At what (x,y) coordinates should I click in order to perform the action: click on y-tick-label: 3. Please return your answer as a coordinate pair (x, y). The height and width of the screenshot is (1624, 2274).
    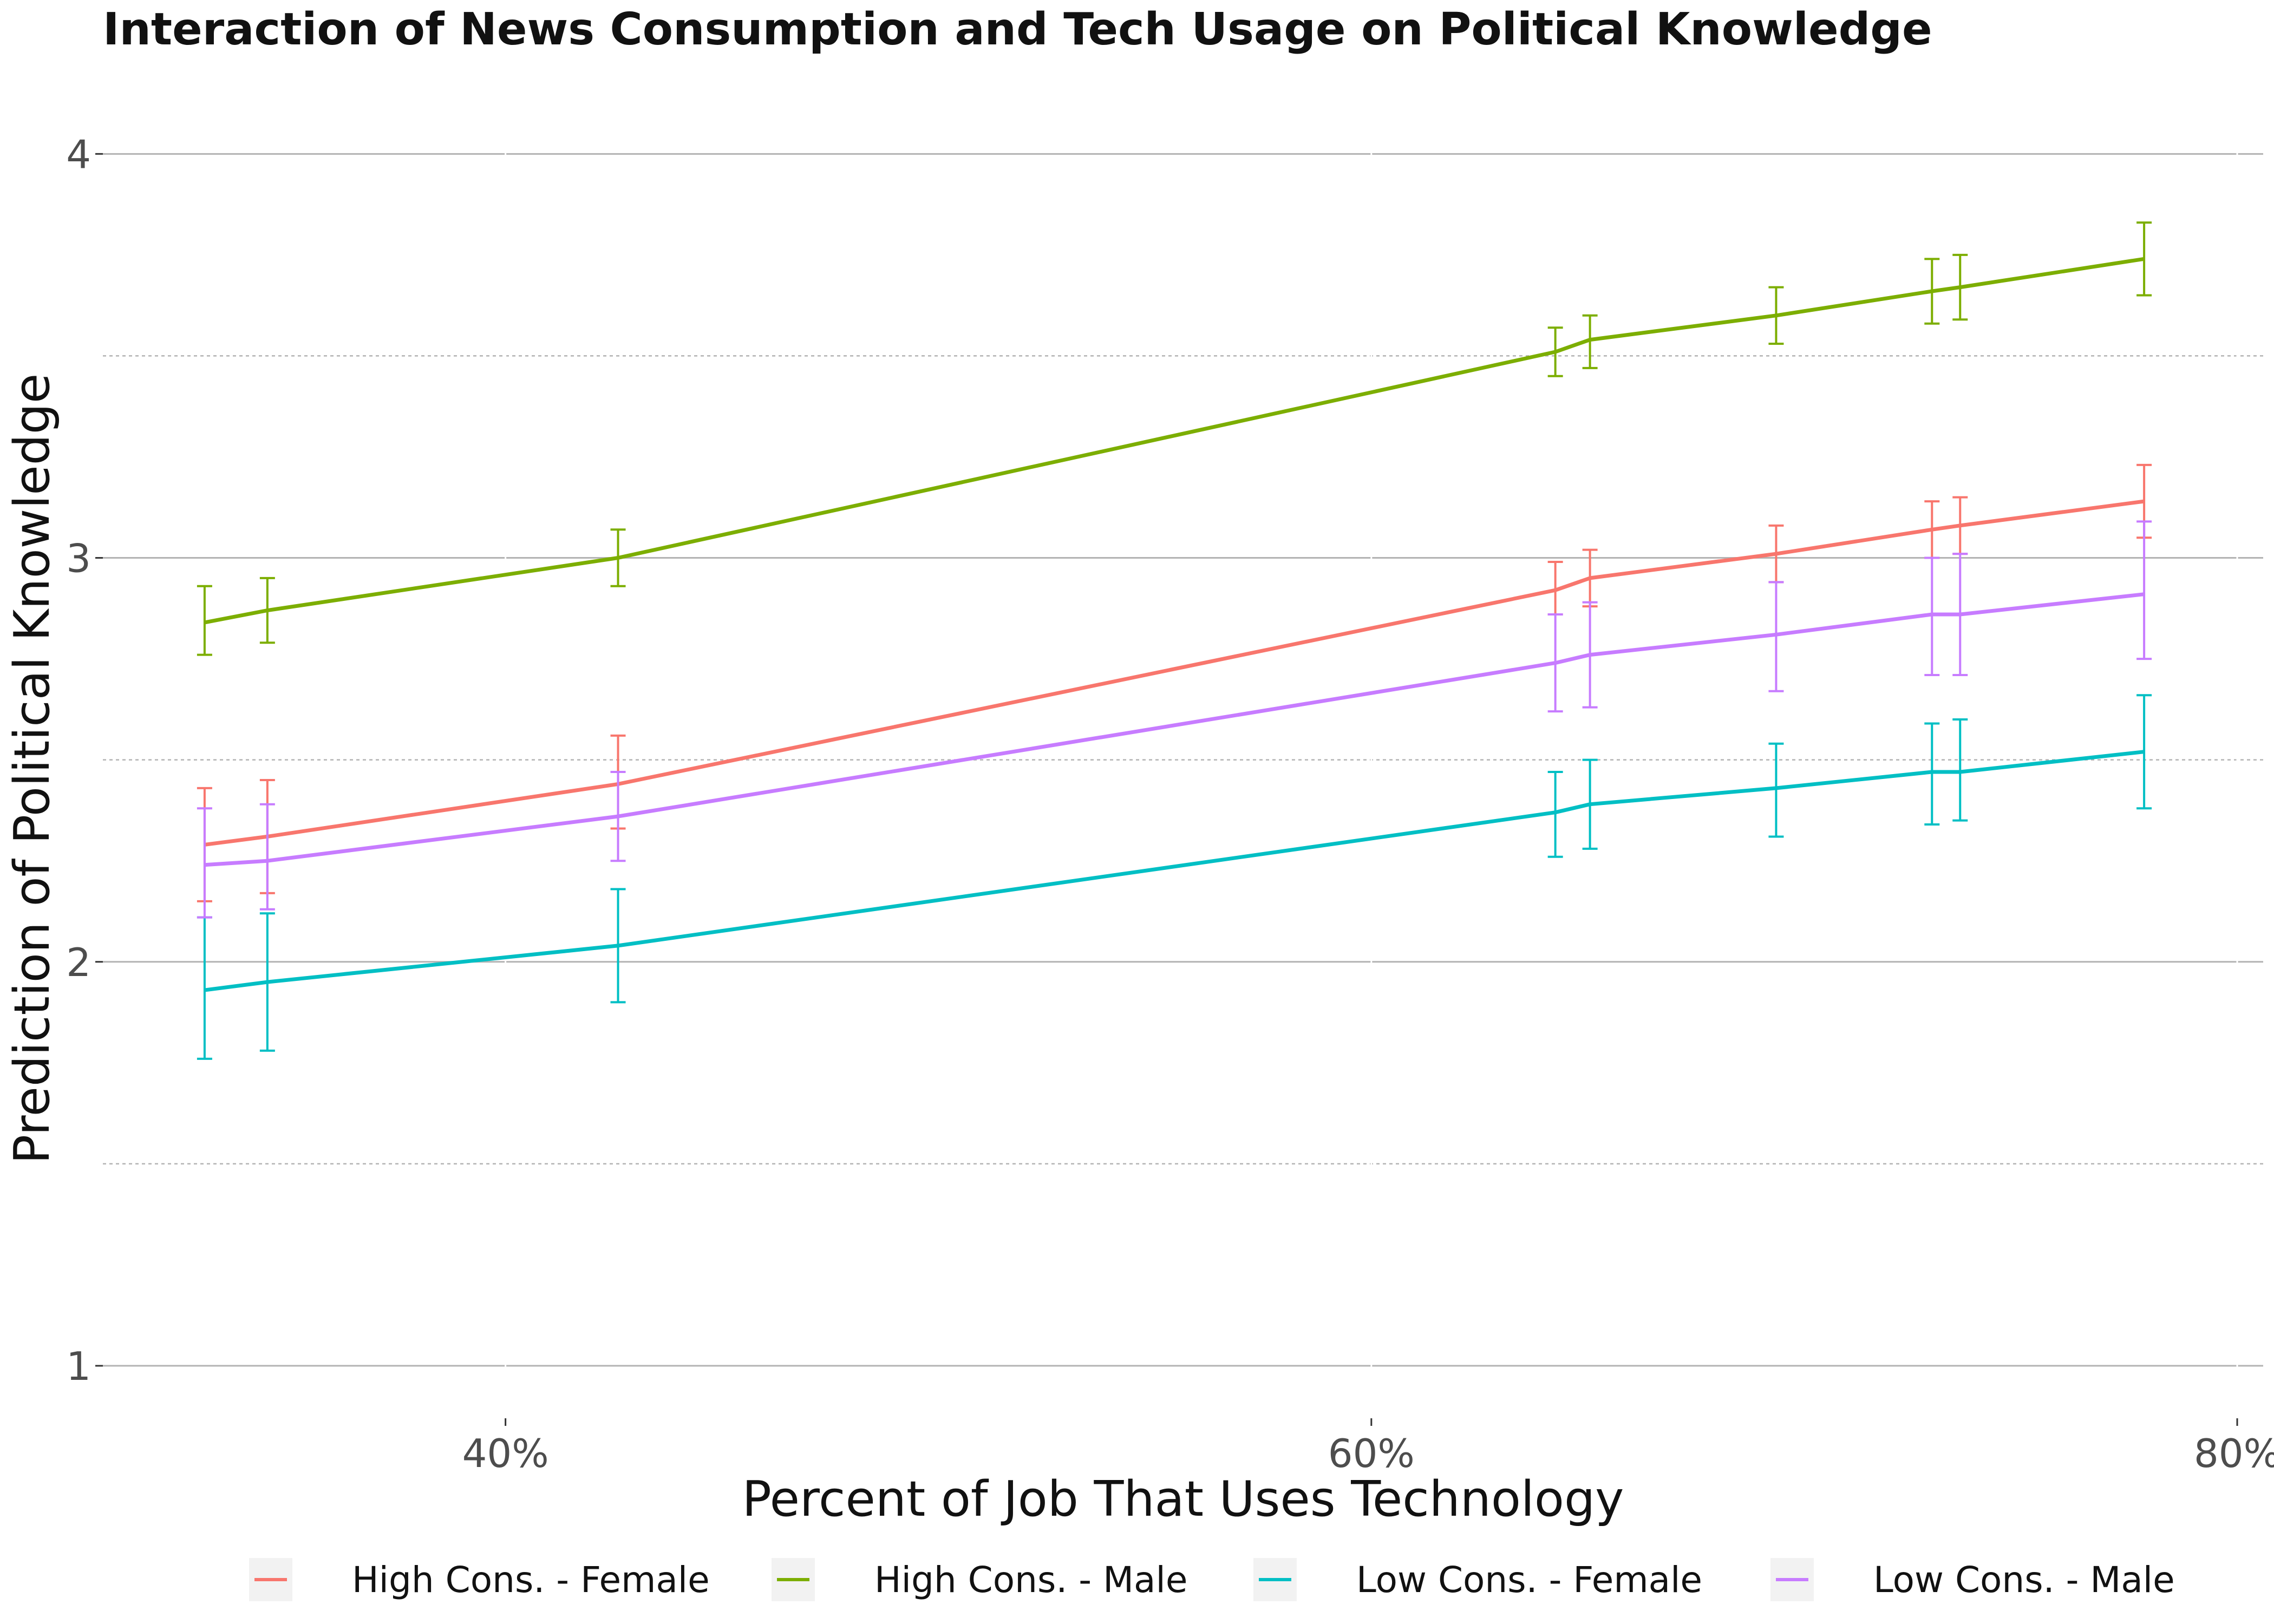
    Looking at the image, I should click on (79, 558).